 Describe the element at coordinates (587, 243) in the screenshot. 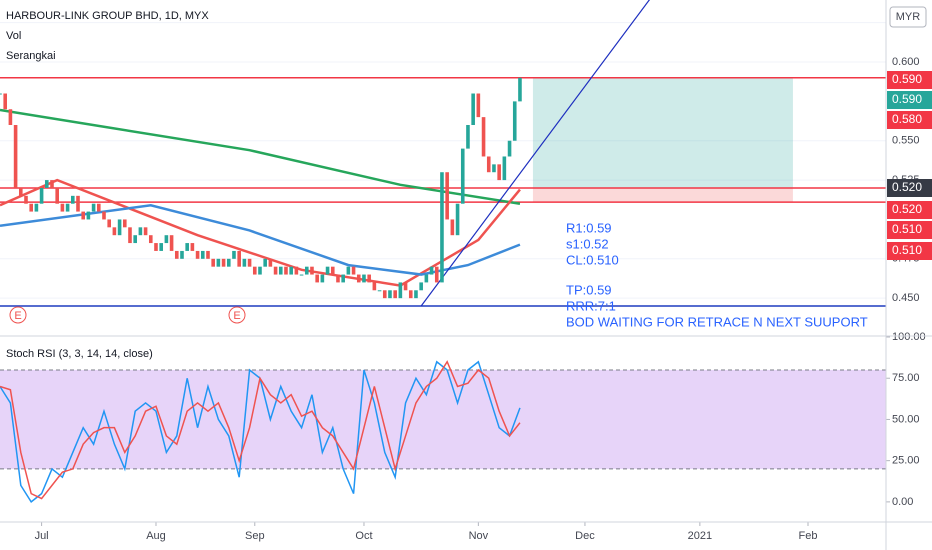

I see `annotation: s1:0.52` at that location.